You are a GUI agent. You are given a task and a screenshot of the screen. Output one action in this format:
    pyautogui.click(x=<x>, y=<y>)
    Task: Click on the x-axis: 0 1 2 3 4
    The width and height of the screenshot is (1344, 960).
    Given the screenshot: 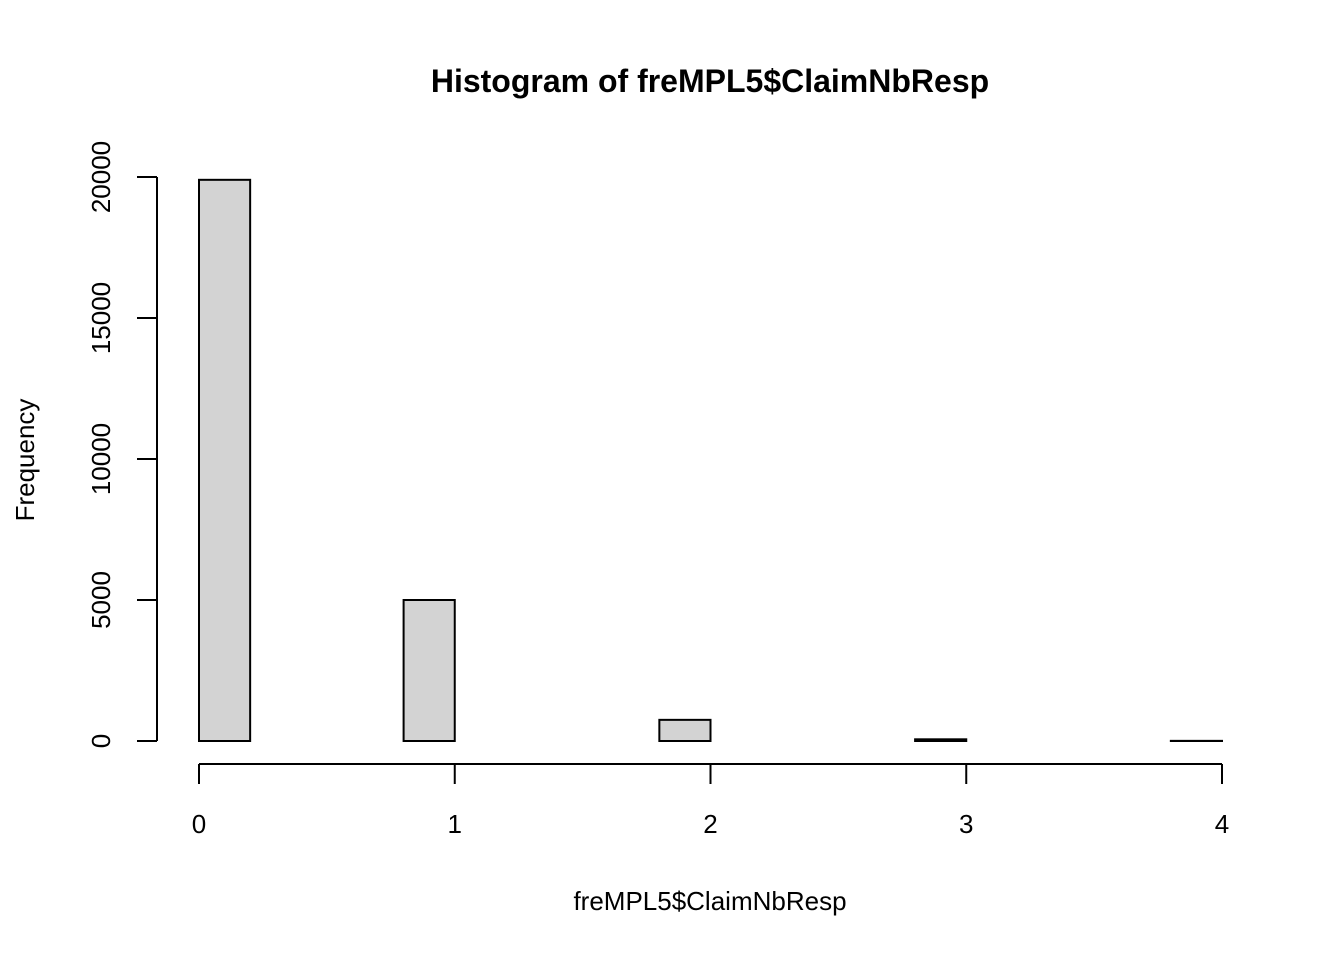 What is the action you would take?
    pyautogui.click(x=710, y=801)
    